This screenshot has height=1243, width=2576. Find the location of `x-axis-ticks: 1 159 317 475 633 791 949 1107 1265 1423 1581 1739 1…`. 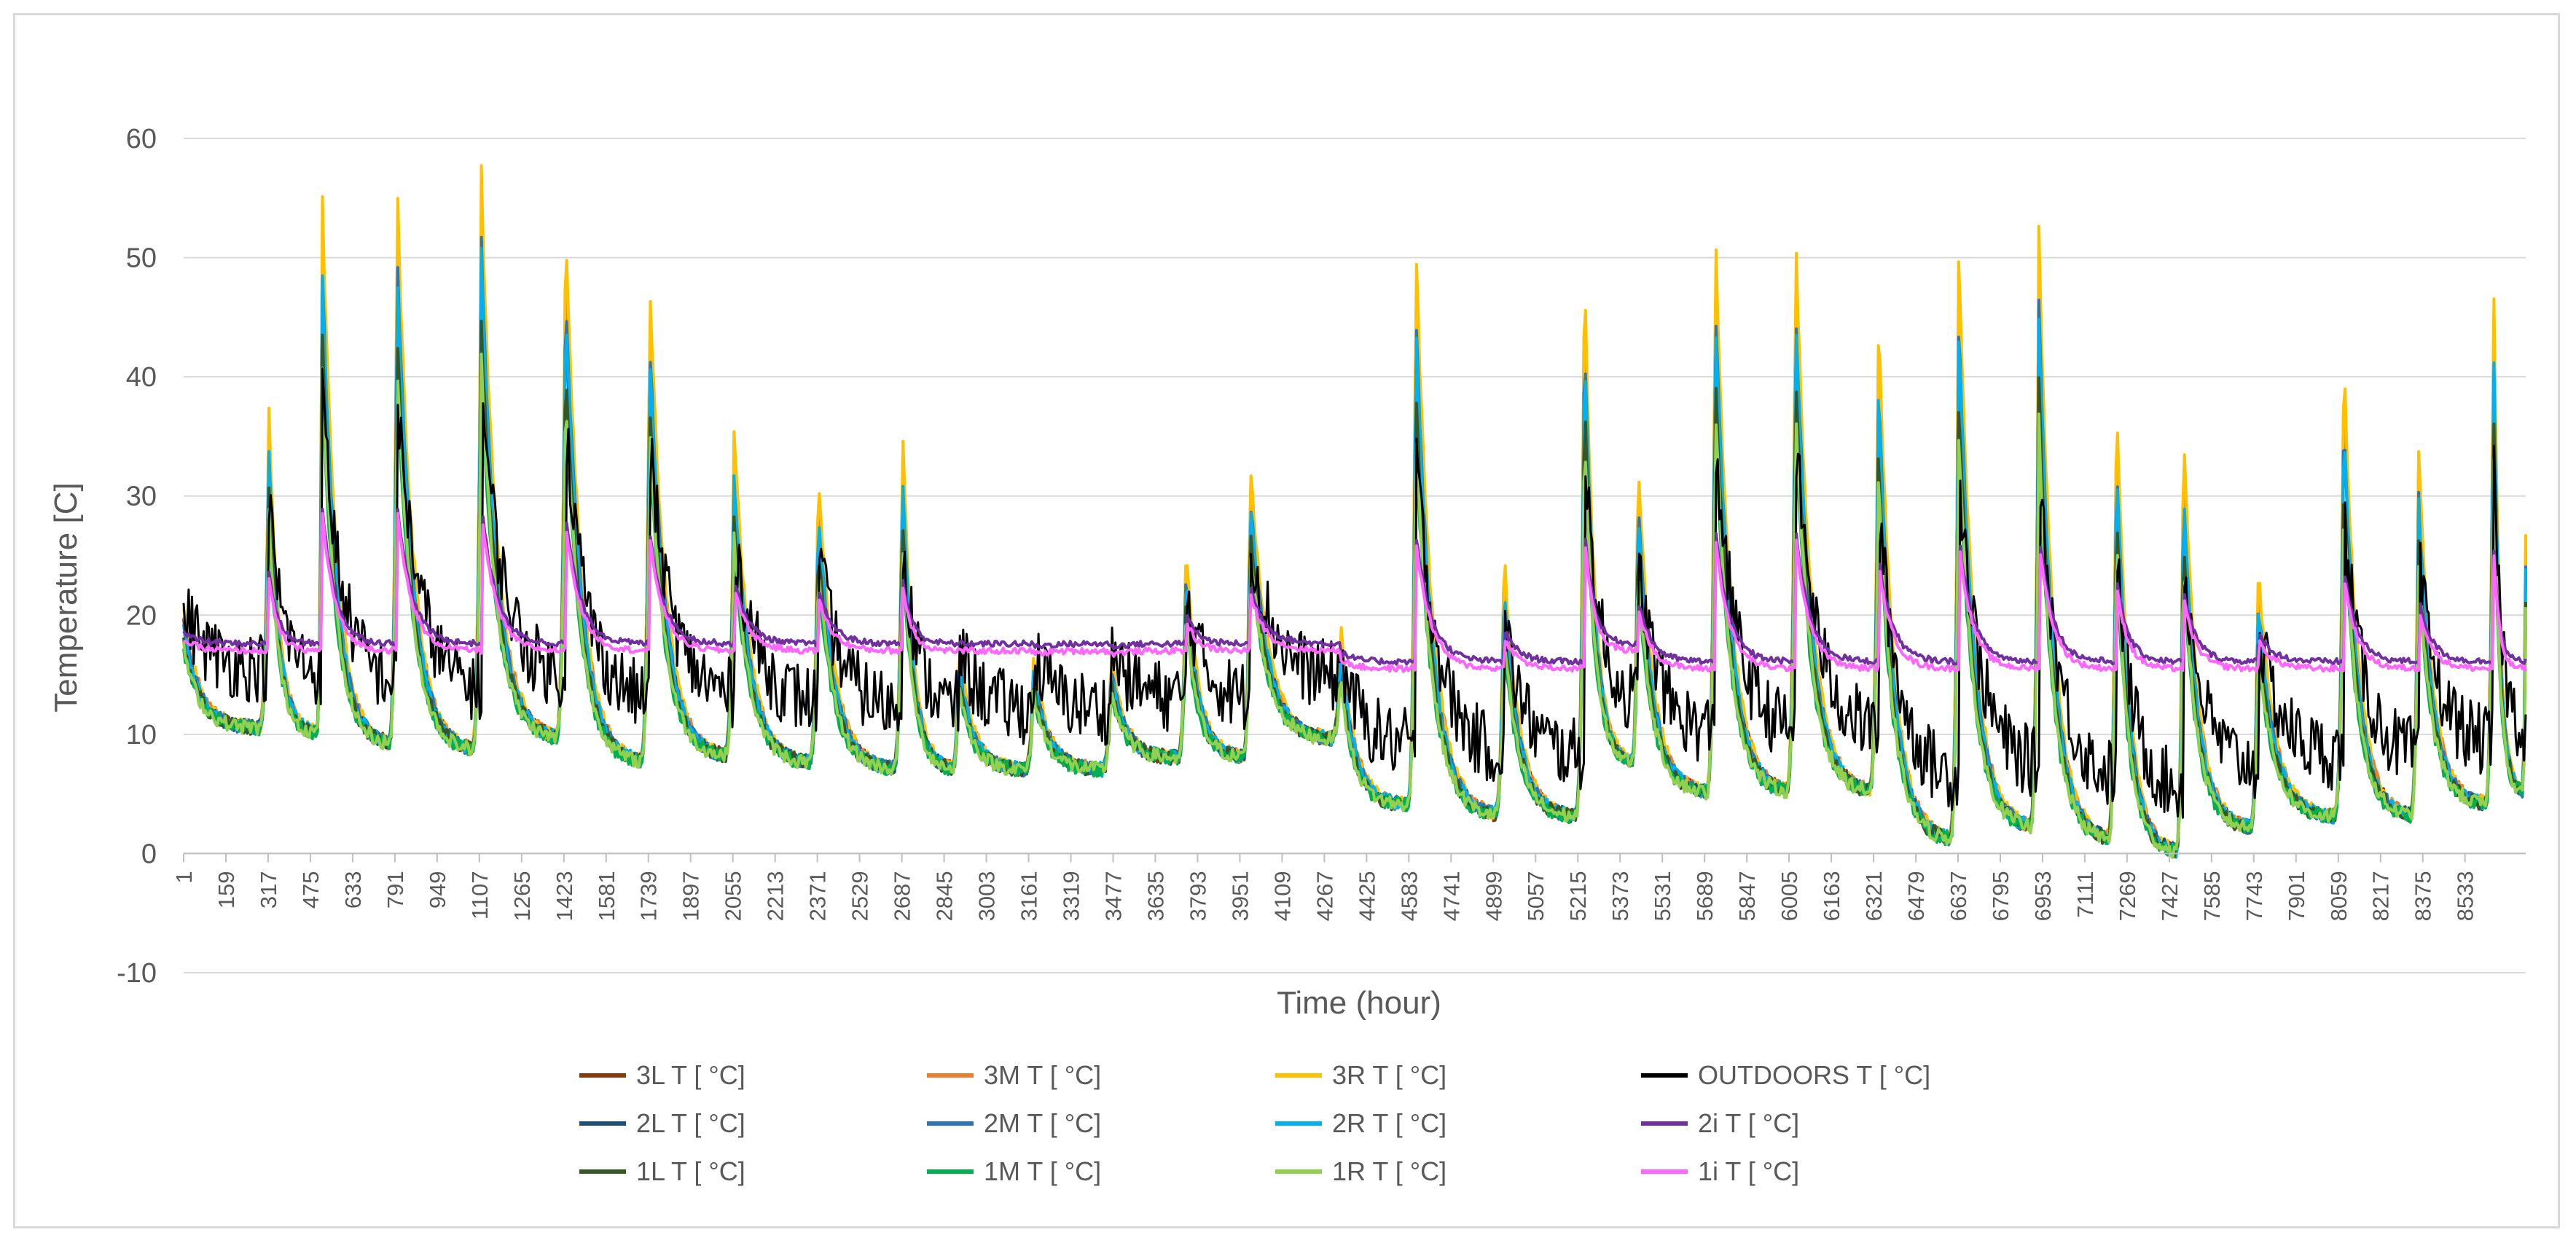

x-axis-ticks: 1 159 317 475 633 791 949 1107 1265 1423 1581 1739 1… is located at coordinates (1324, 887).